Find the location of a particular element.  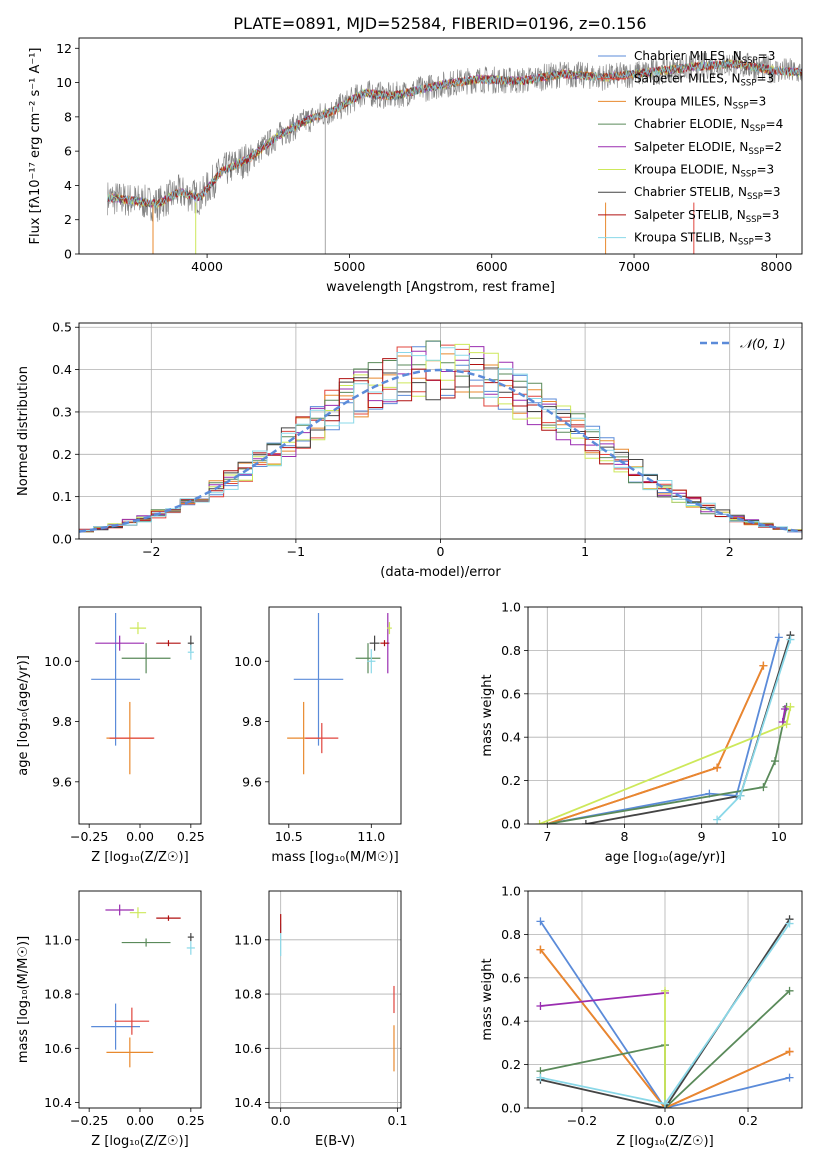

mass_weight_vs_Z-data is located at coordinates (665, 1011).